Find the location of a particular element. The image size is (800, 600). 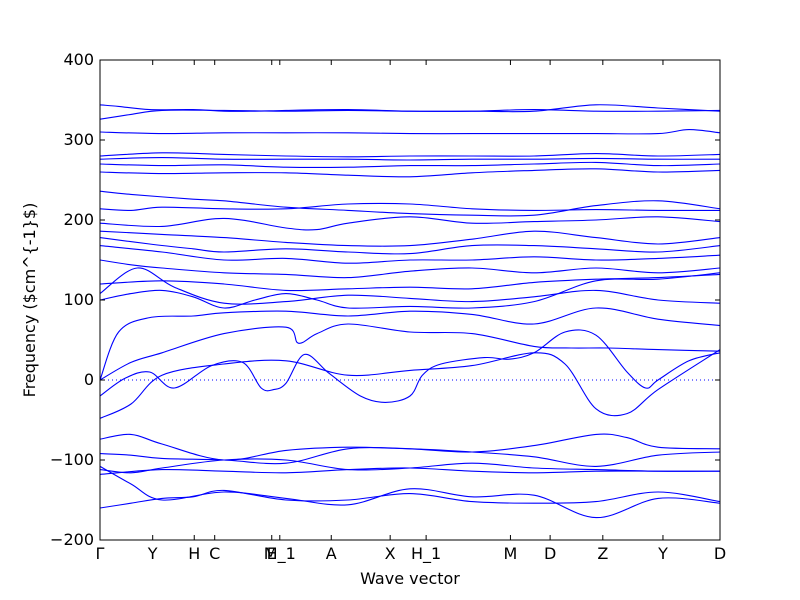

x-tick-label: X is located at coordinates (390, 553).